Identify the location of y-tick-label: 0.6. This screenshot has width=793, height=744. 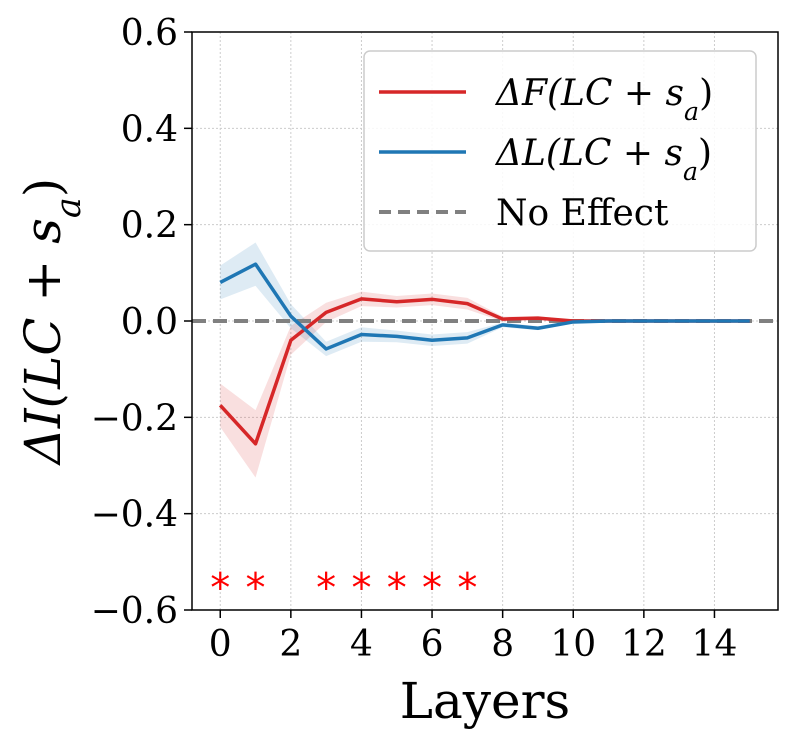
(149, 33).